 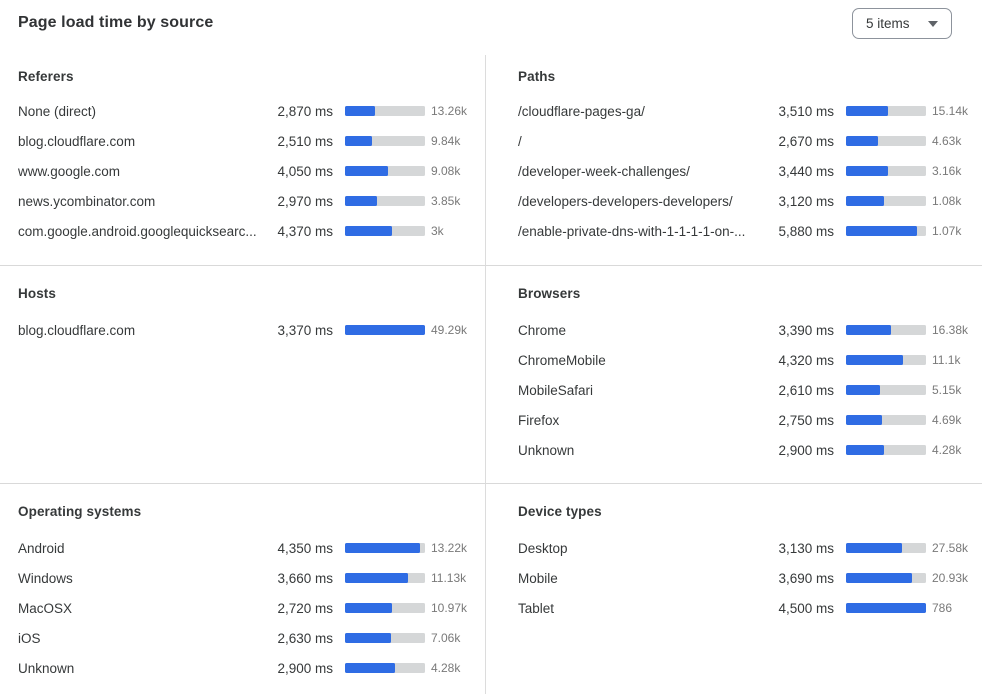 I want to click on metric-row: www.google.com 4,050 ms 9.08k, so click(x=247, y=171).